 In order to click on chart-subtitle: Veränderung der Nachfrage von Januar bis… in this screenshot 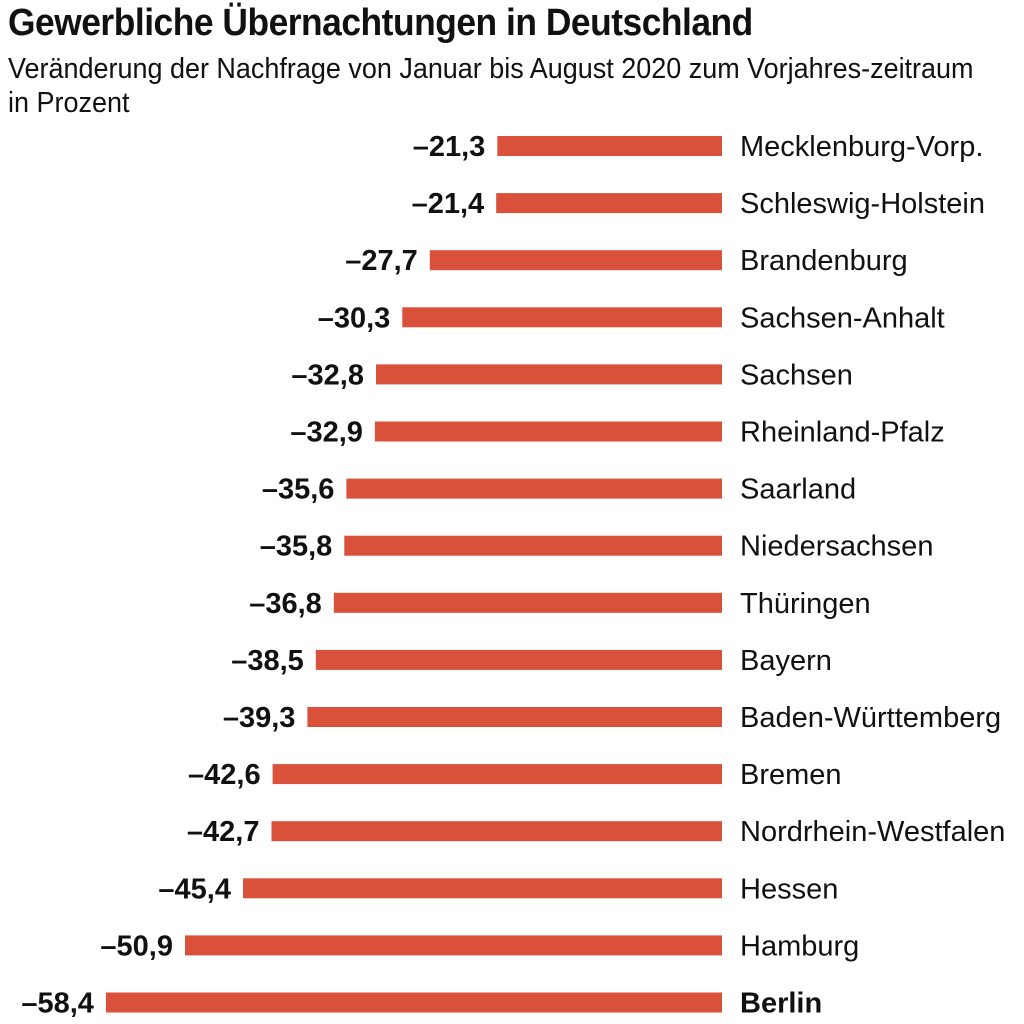, I will do `click(491, 86)`.